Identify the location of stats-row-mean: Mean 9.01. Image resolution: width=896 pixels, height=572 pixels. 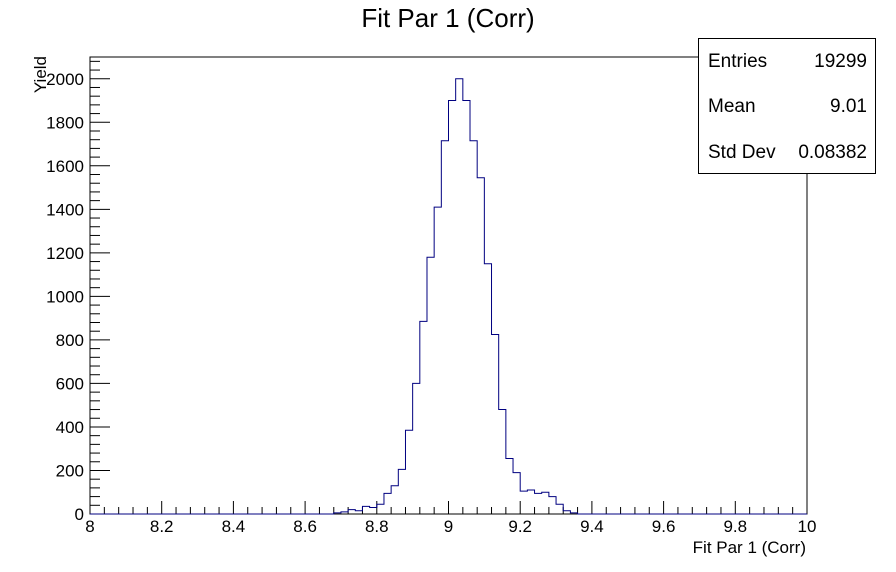
(787, 107).